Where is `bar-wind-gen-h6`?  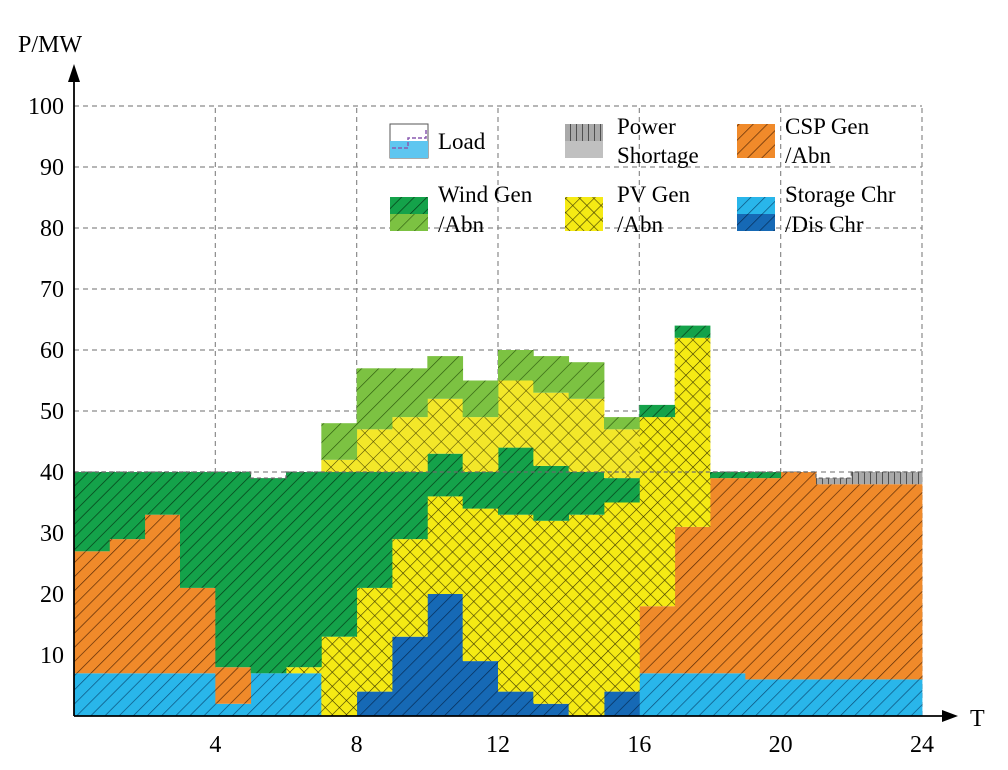 bar-wind-gen-h6 is located at coordinates (268, 576).